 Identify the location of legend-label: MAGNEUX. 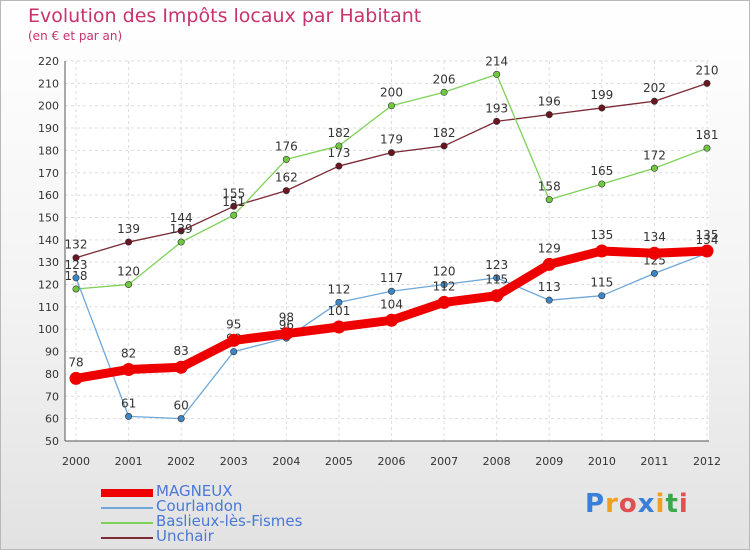
(194, 491).